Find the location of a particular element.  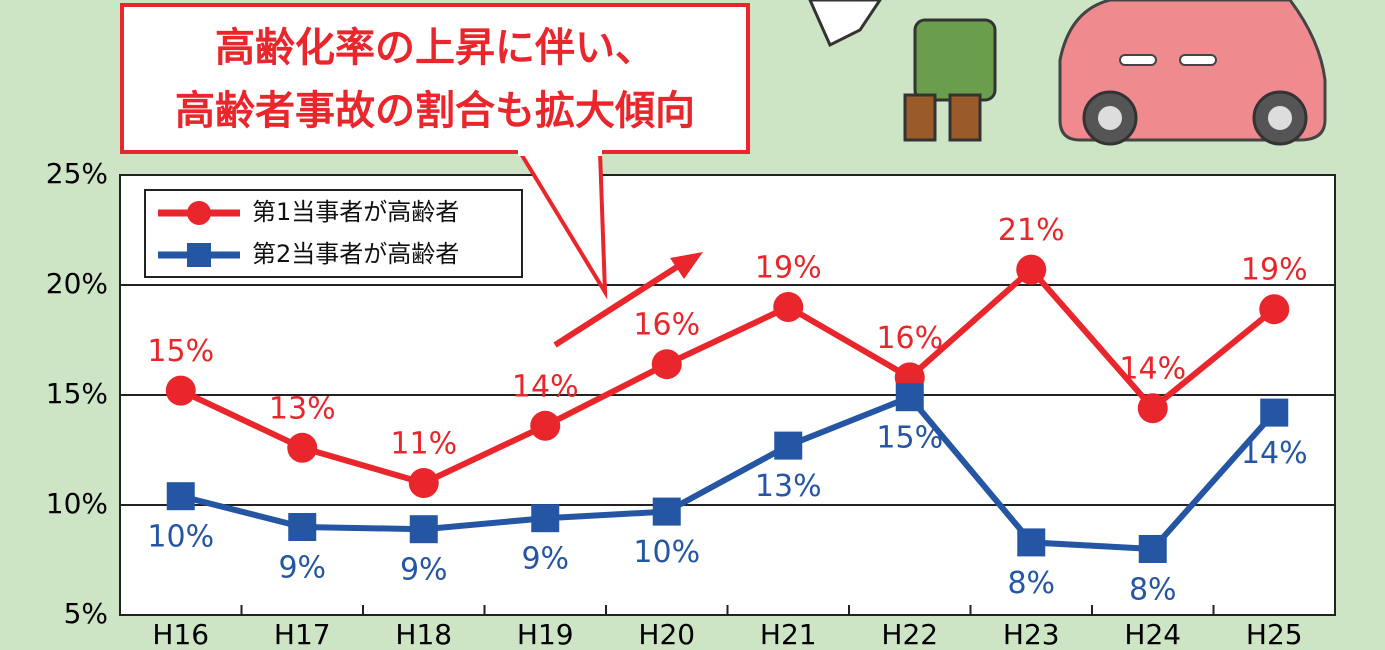

x-tick-label: H23 is located at coordinates (1031, 634).